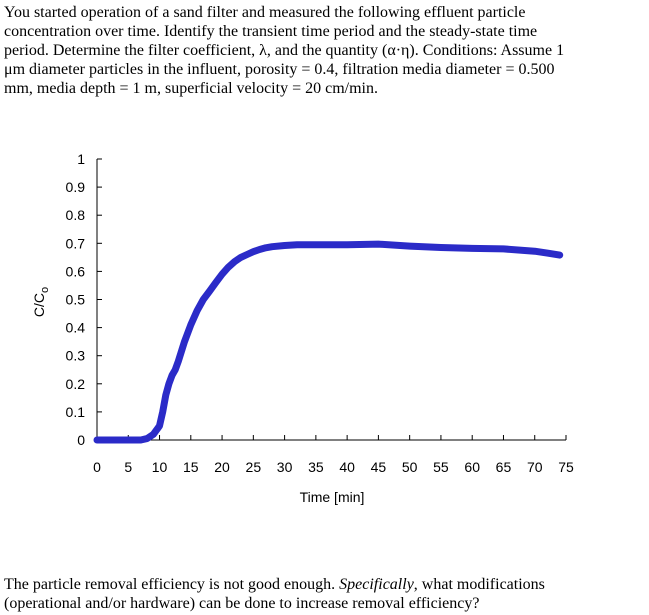 The image size is (649, 615). What do you see at coordinates (76, 384) in the screenshot?
I see `y-tick-label: 0.2` at bounding box center [76, 384].